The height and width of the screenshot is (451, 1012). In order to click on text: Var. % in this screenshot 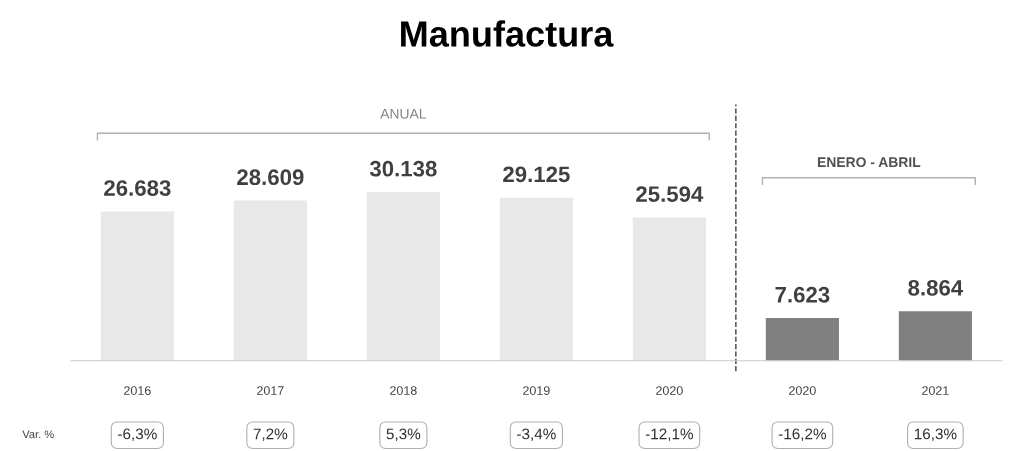, I will do `click(38, 434)`.